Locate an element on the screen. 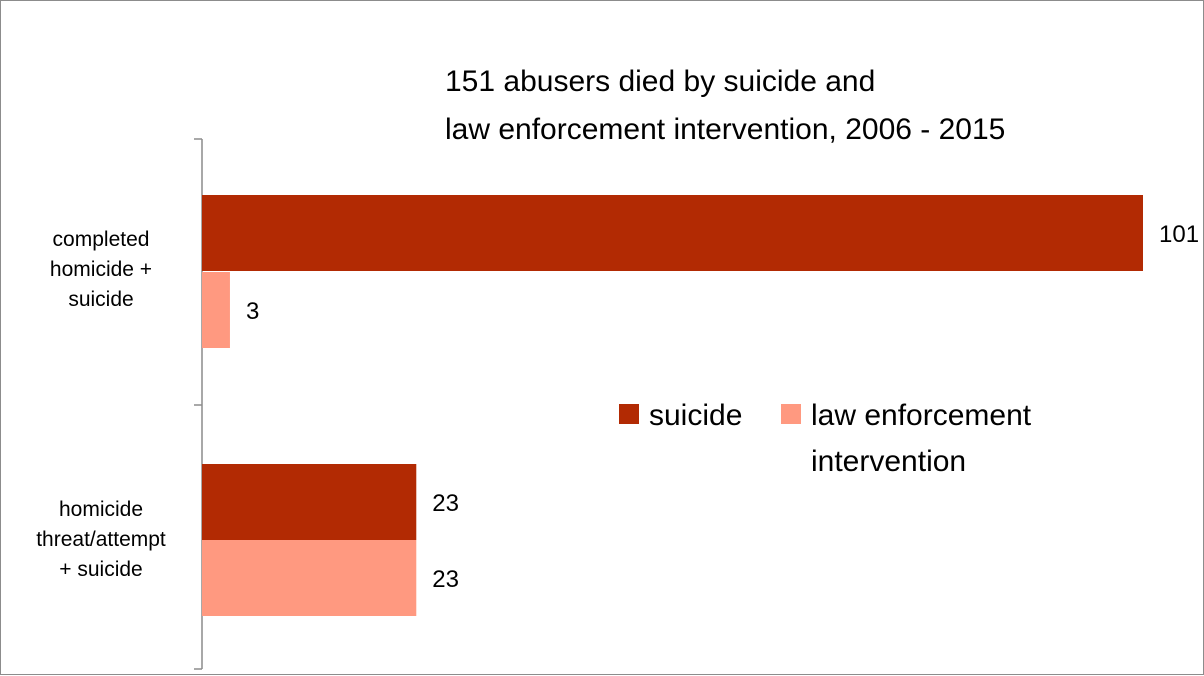 This screenshot has height=676, width=1204. legend: suicide law enforcement intervention is located at coordinates (825, 438).